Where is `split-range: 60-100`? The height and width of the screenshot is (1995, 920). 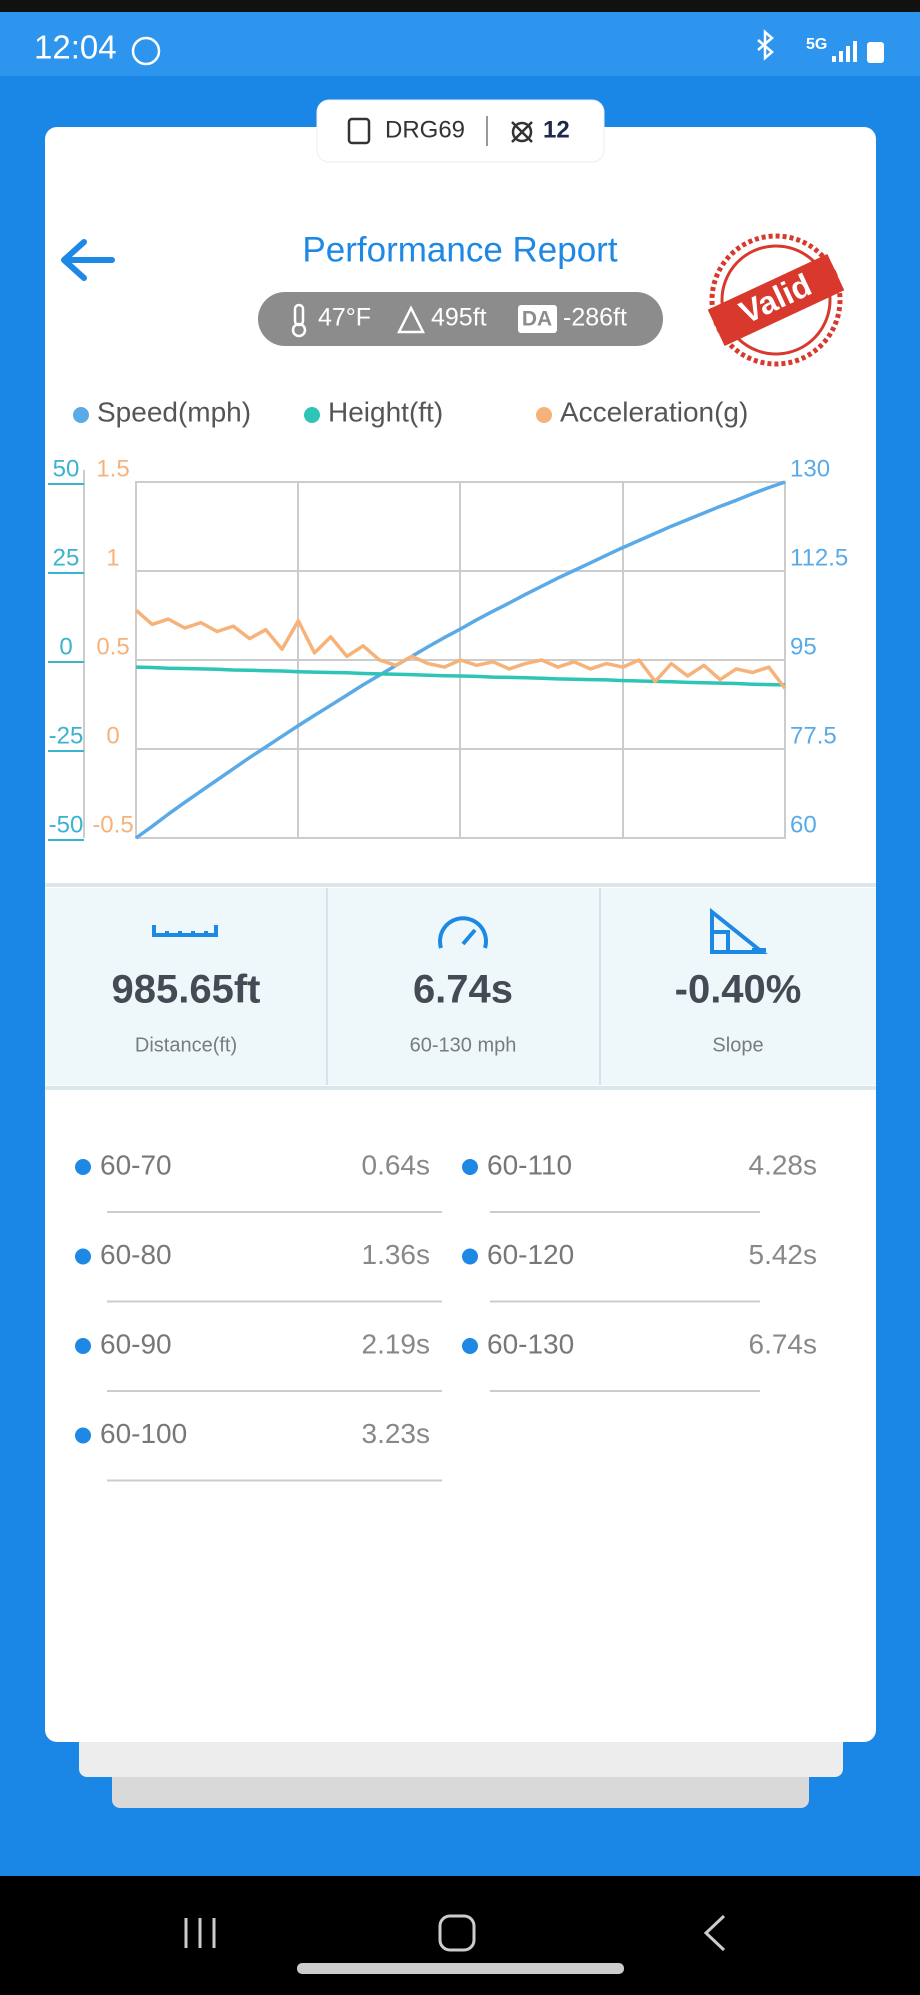 split-range: 60-100 is located at coordinates (143, 1433).